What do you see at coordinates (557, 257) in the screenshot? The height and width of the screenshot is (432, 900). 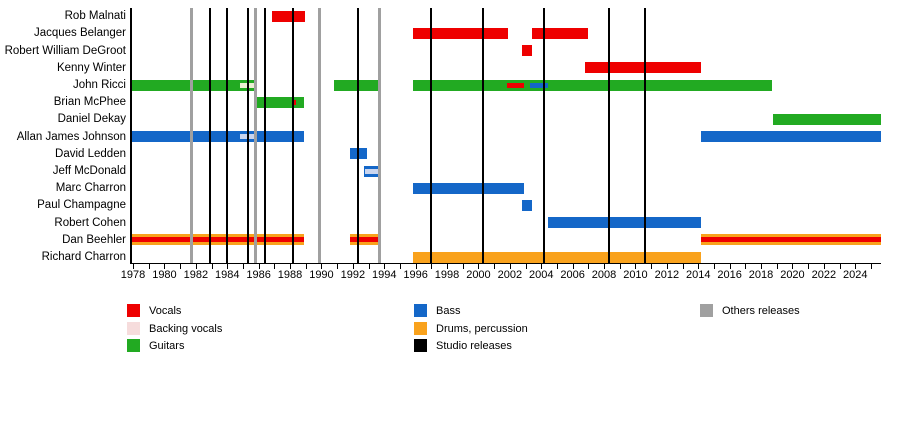 I see `timeline-bar-drums` at bounding box center [557, 257].